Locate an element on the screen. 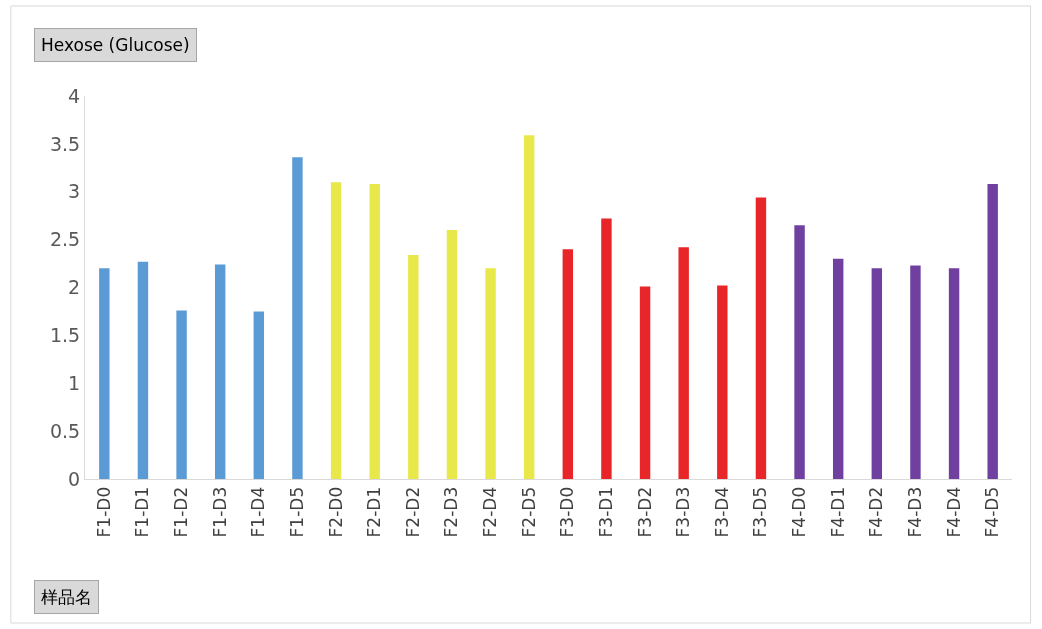  y-tick-label: 2.5 is located at coordinates (65, 239).